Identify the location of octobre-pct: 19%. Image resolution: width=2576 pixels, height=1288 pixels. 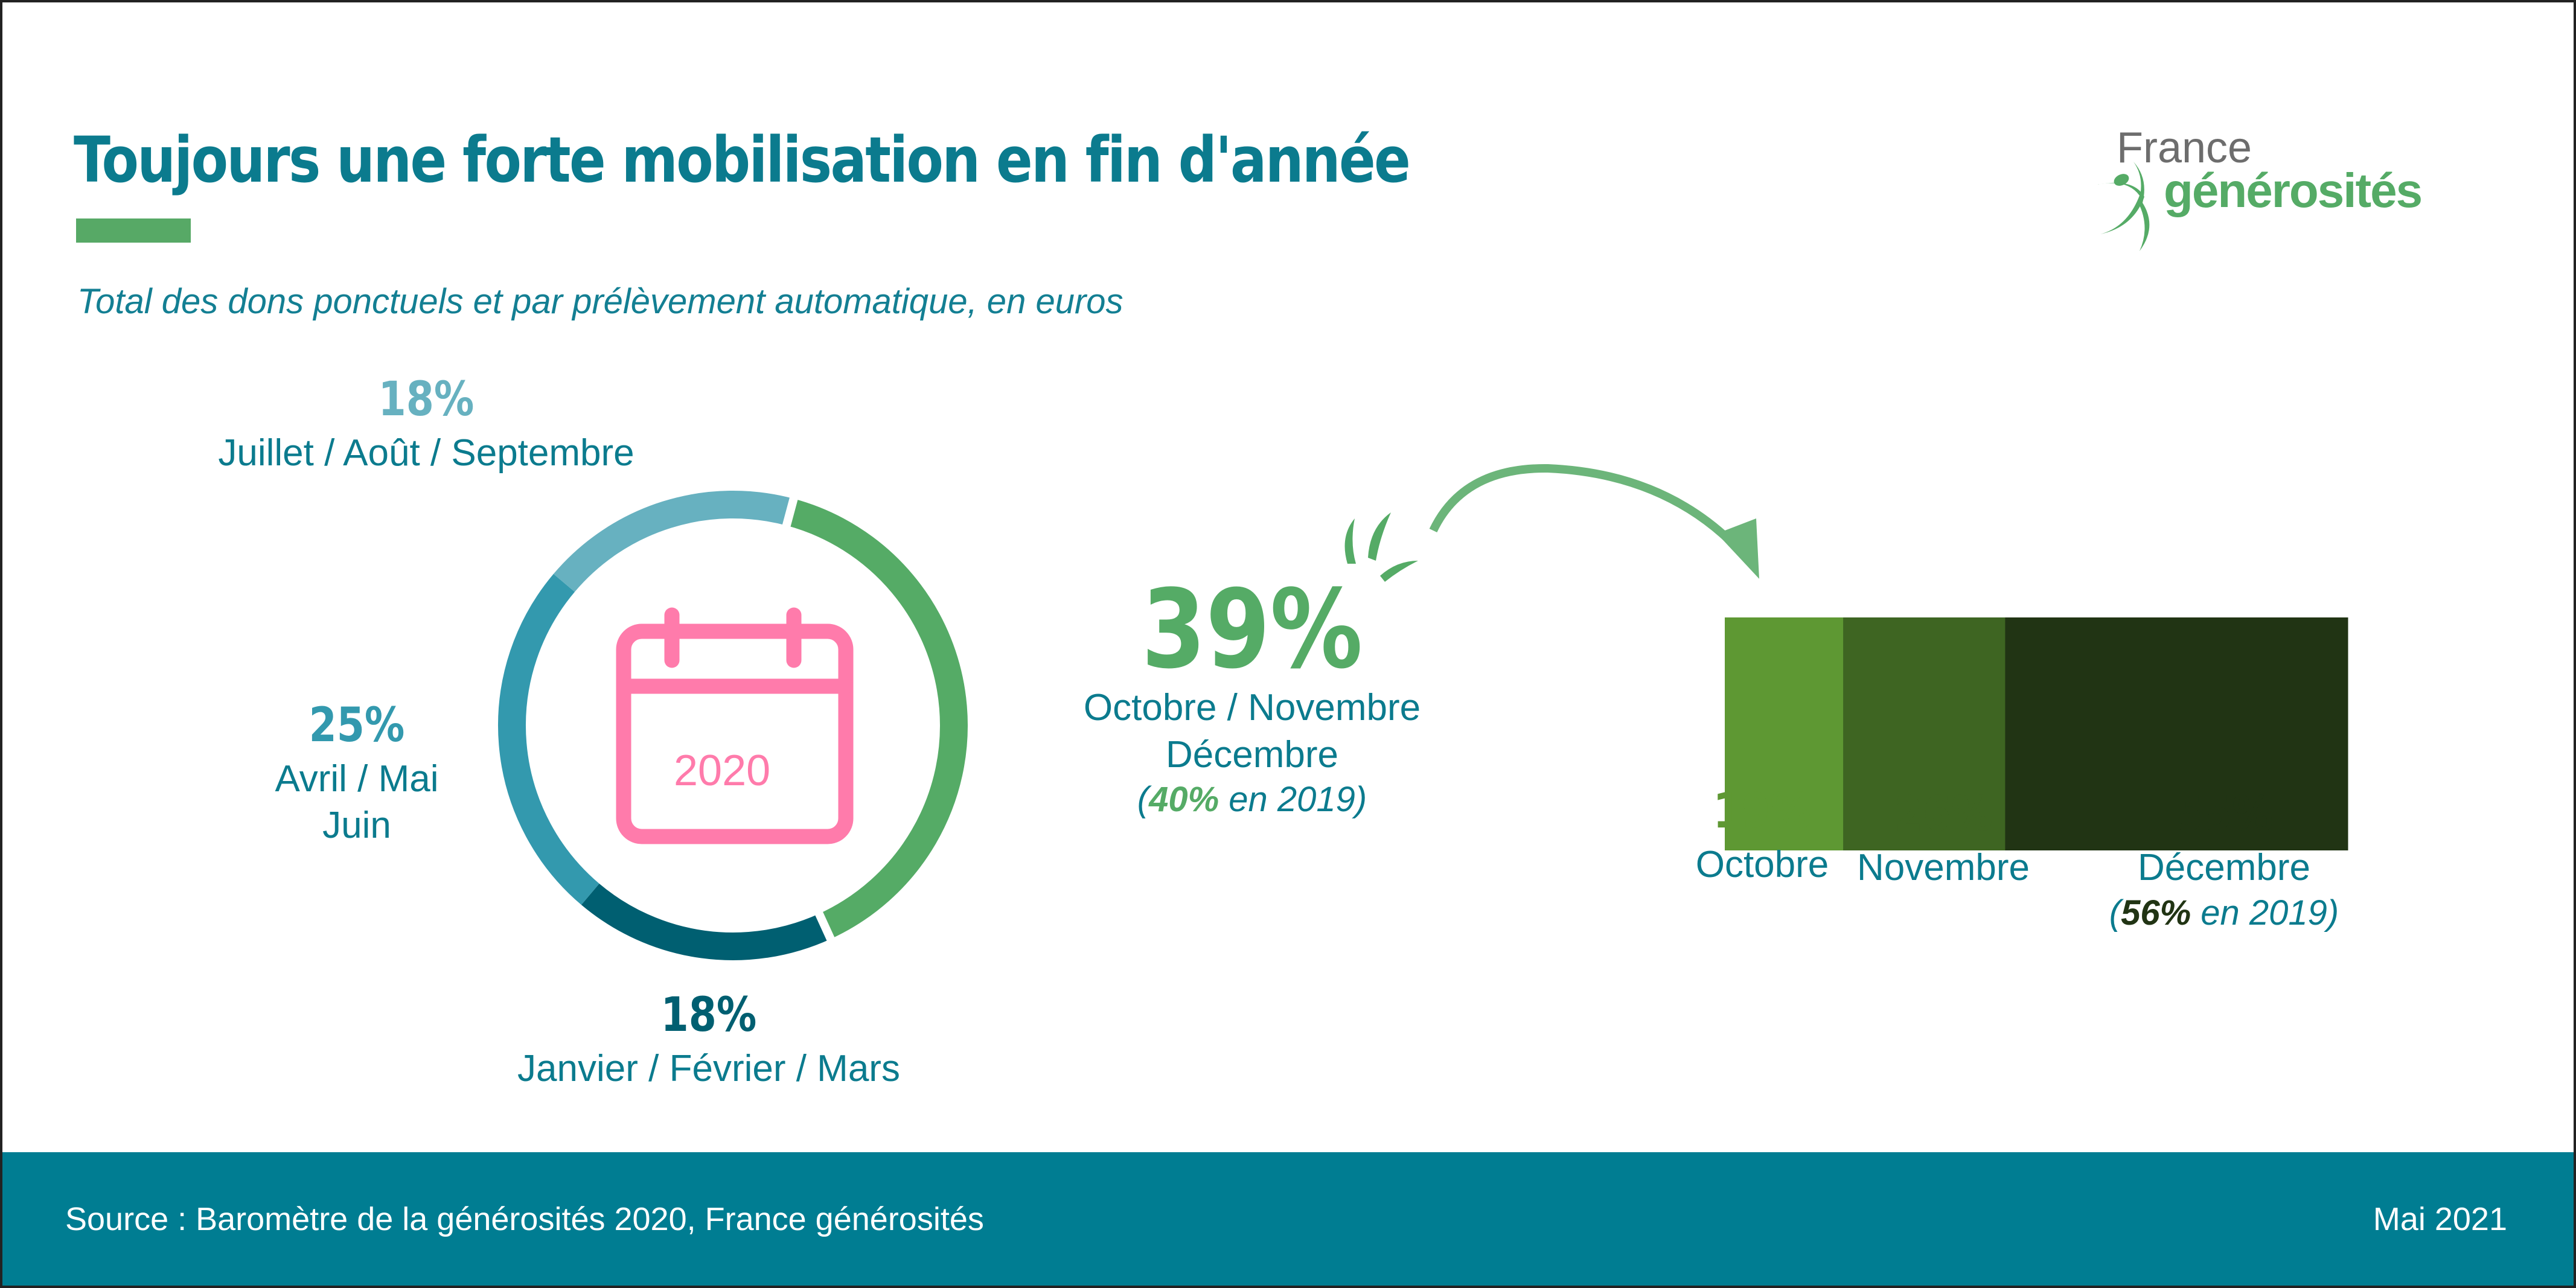
(1763, 811).